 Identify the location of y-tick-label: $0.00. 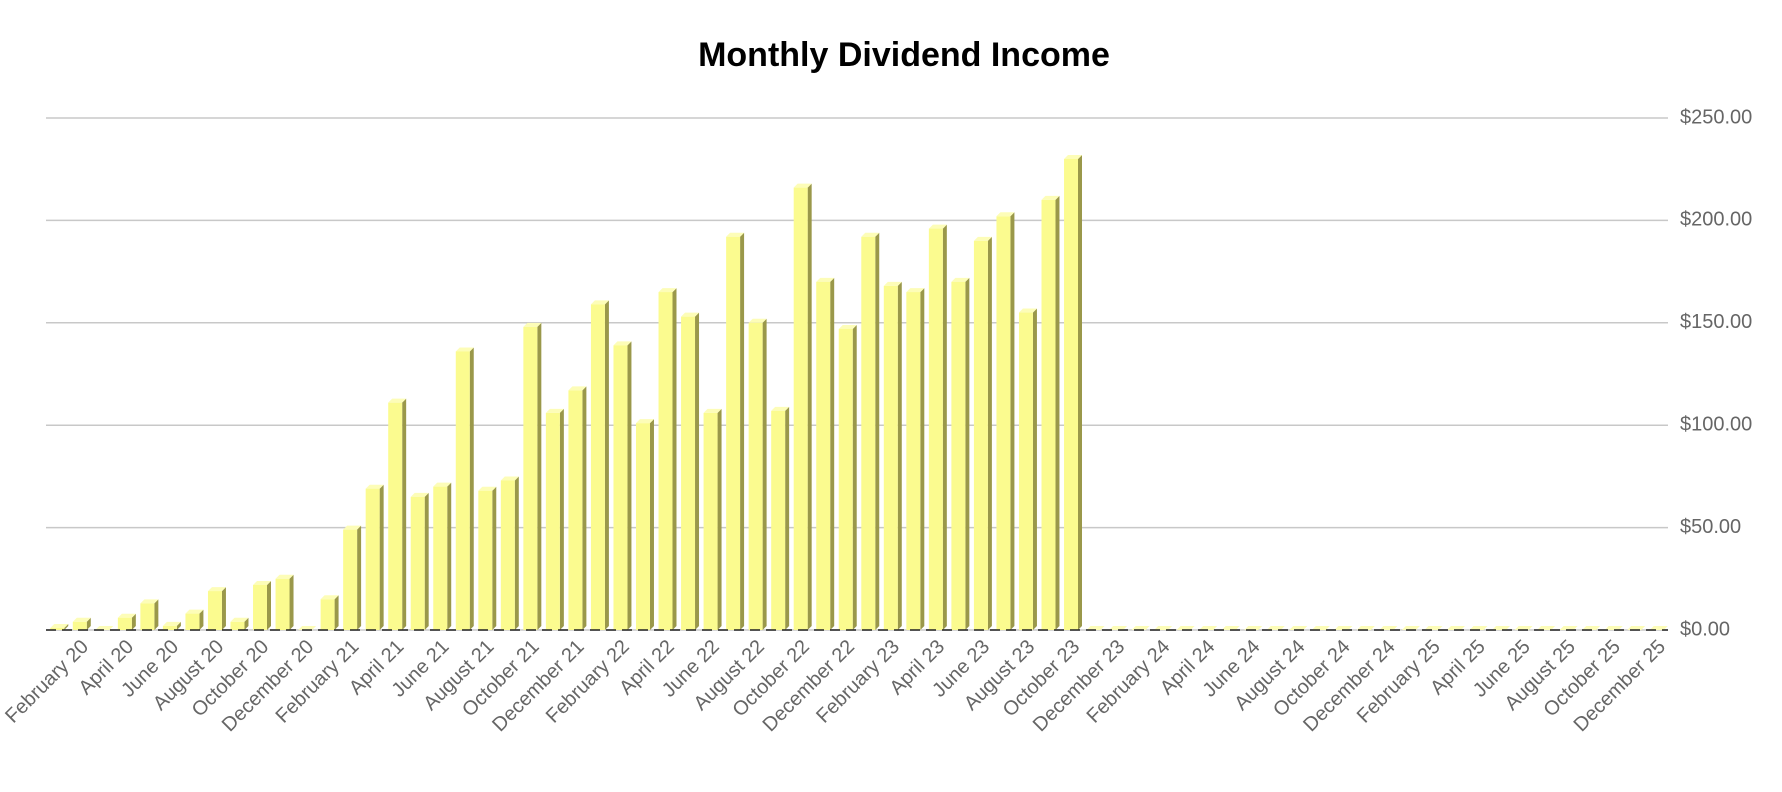
(1705, 629).